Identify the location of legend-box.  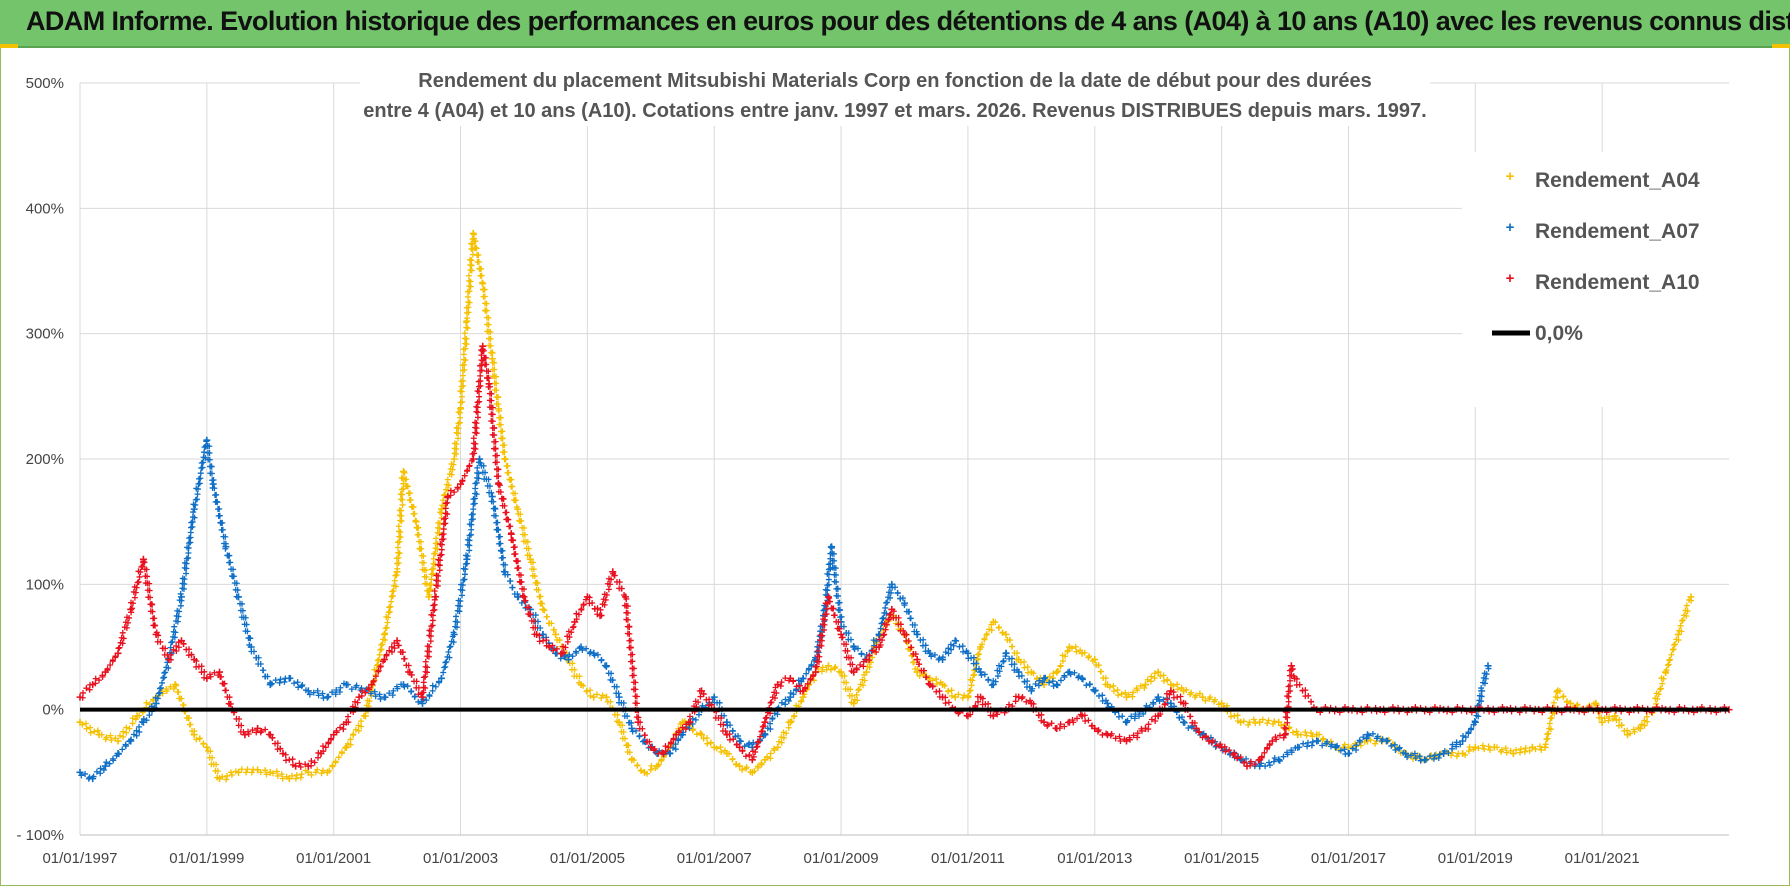
(1595, 279).